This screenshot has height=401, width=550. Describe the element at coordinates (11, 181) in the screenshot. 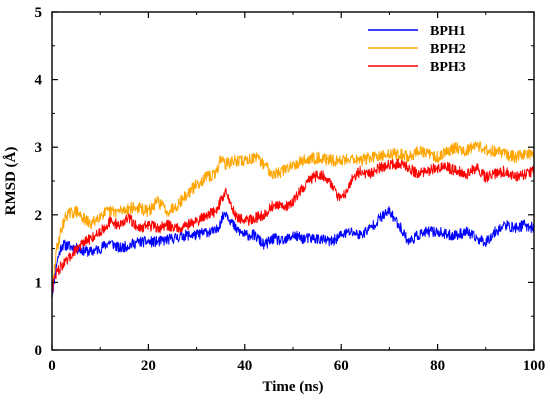

I see `y-axis-title: RMSD (Å)` at that location.